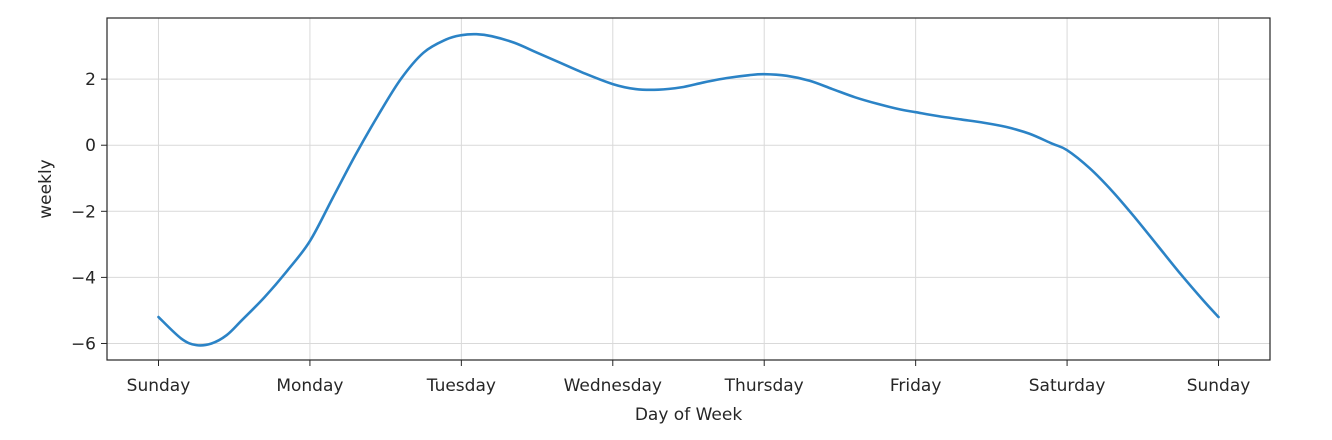 This screenshot has width=1332, height=440. I want to click on y-tick-label: 0, so click(90, 146).